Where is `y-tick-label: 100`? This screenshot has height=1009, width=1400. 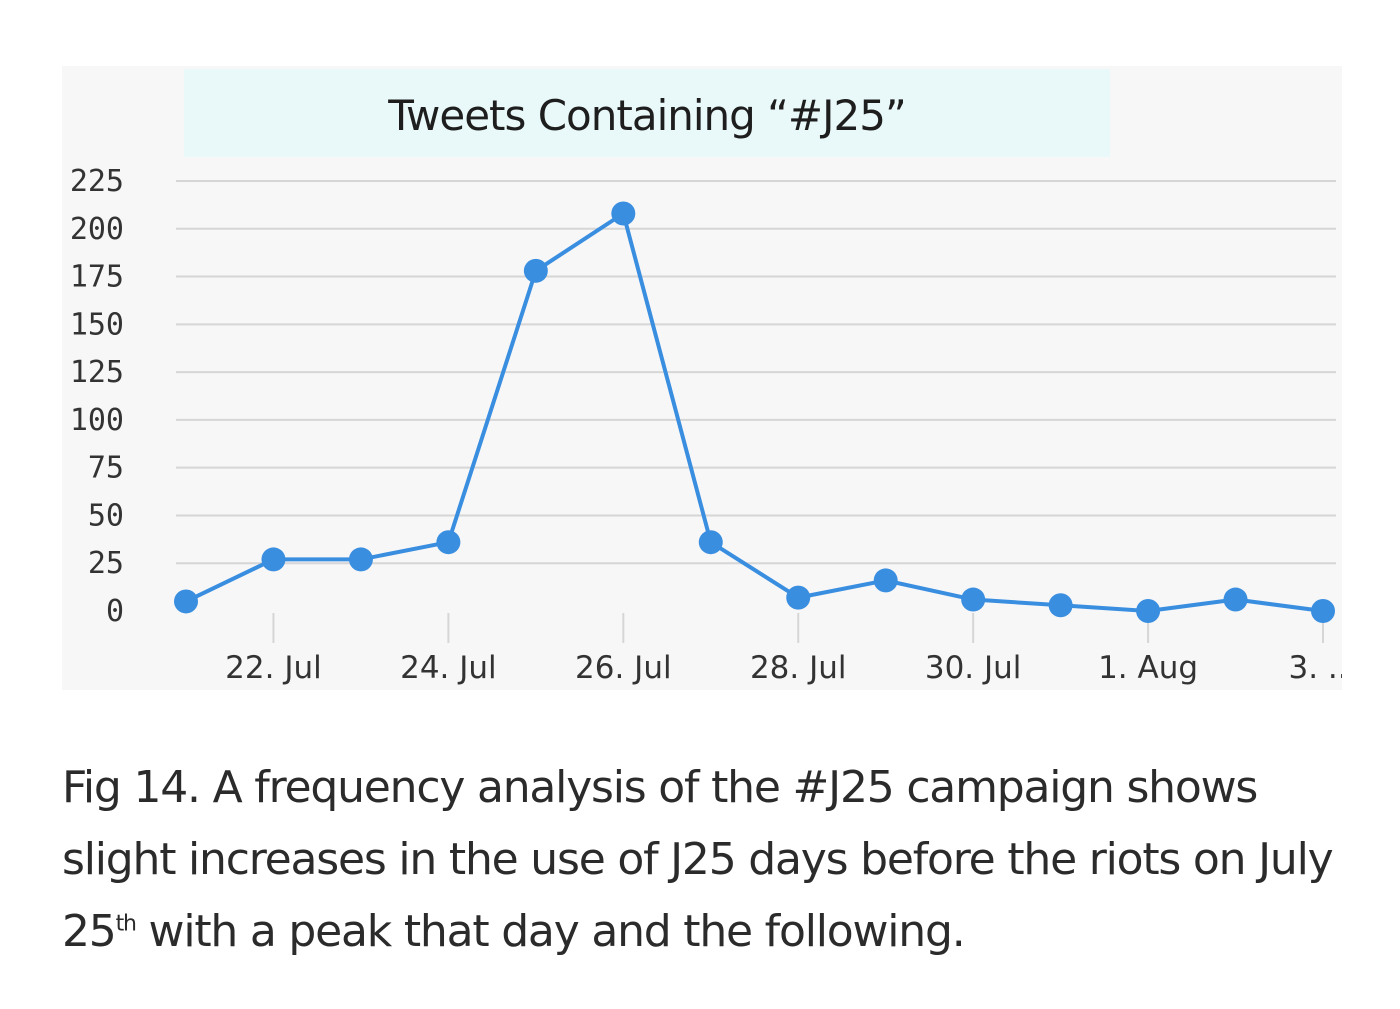 y-tick-label: 100 is located at coordinates (97, 420).